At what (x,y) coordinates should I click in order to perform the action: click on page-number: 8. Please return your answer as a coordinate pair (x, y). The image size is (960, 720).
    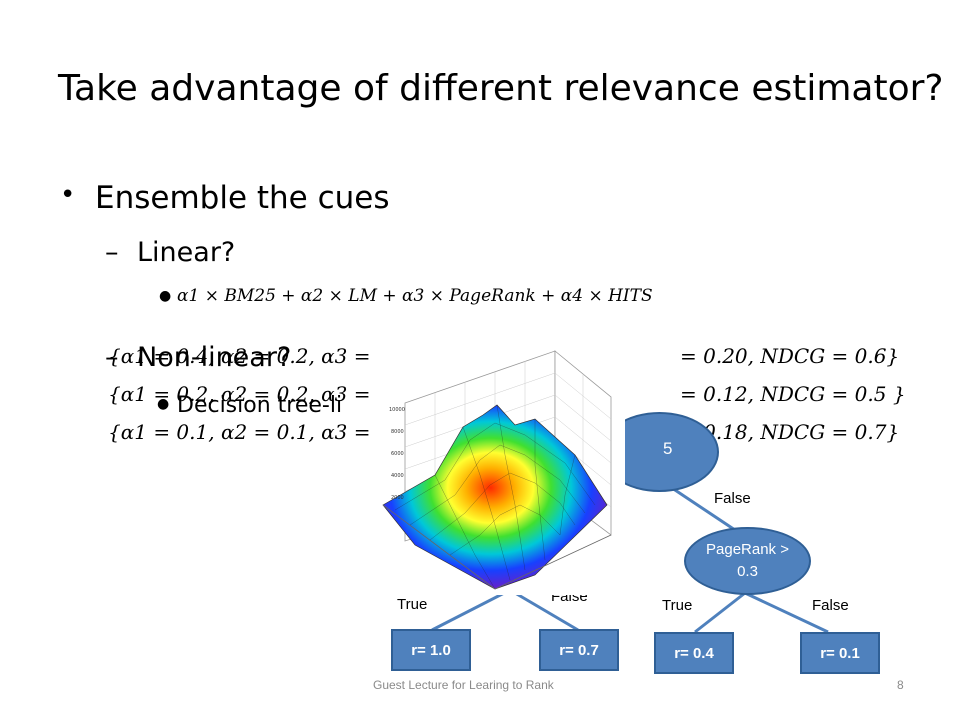
    Looking at the image, I should click on (900, 685).